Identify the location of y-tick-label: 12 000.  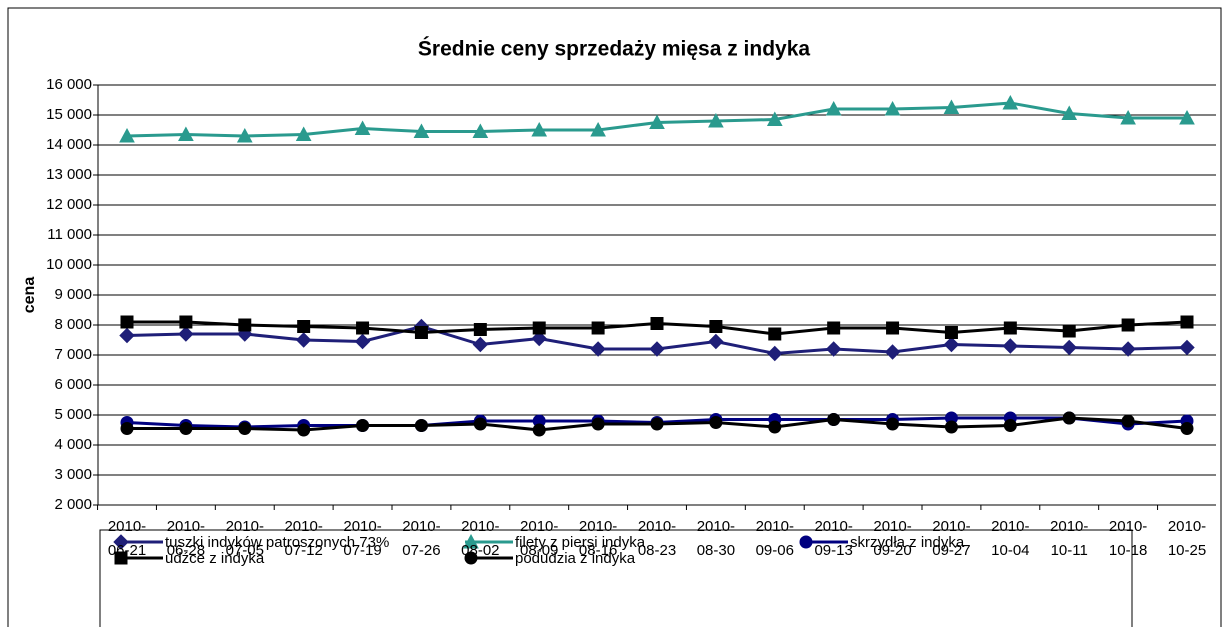
(69, 204).